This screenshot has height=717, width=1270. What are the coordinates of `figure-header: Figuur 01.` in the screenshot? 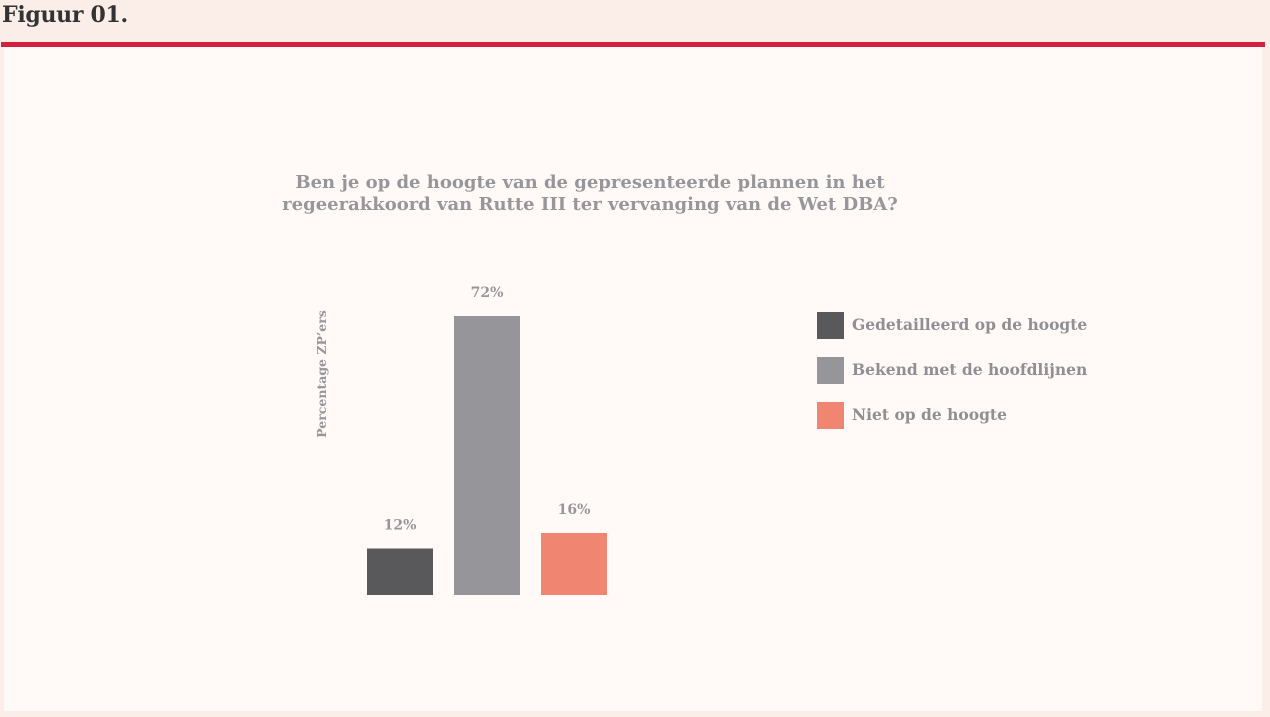 It's located at (635, 21).